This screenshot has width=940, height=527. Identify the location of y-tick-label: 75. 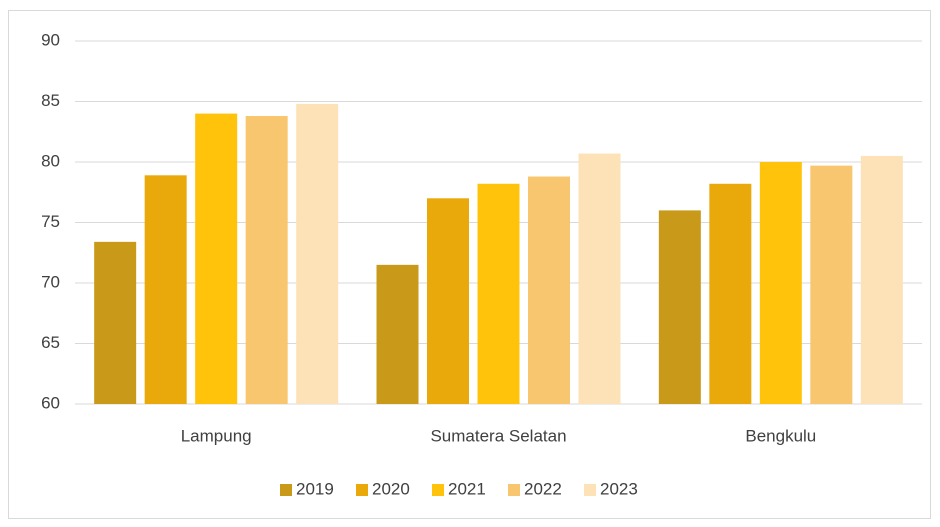
(50, 221).